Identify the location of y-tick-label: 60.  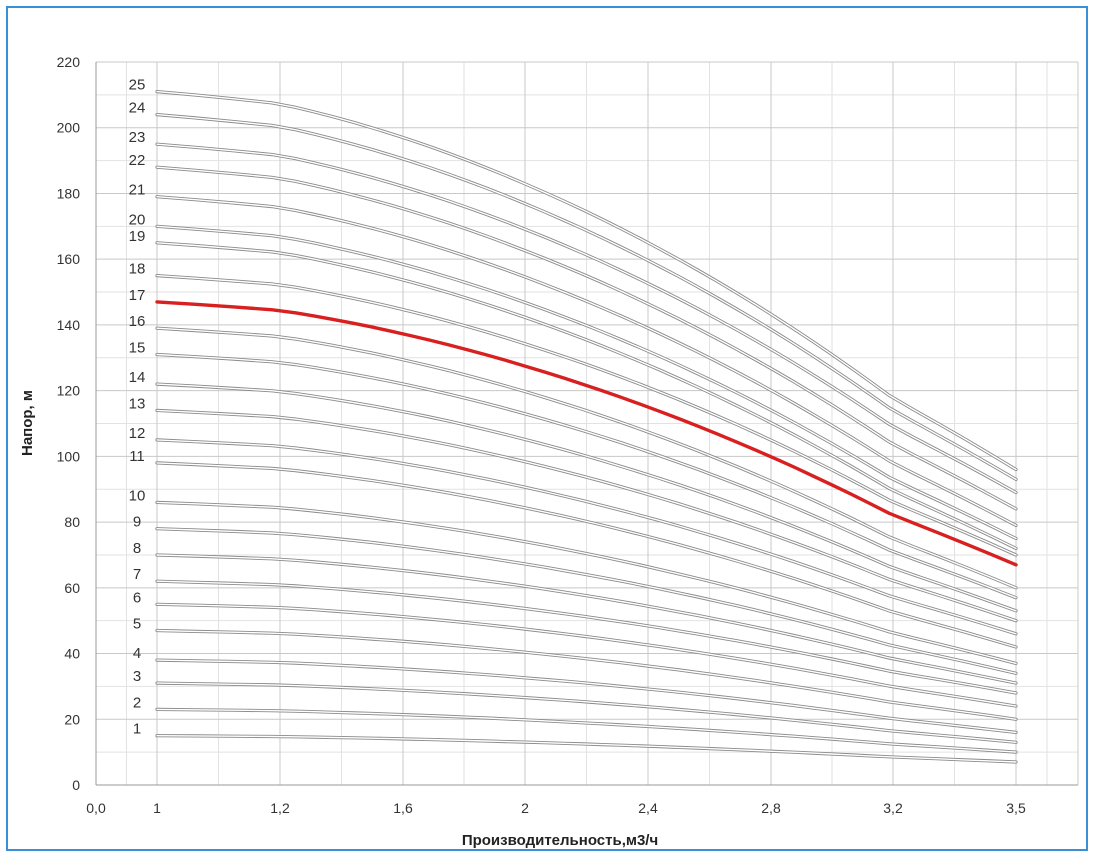
(72, 588).